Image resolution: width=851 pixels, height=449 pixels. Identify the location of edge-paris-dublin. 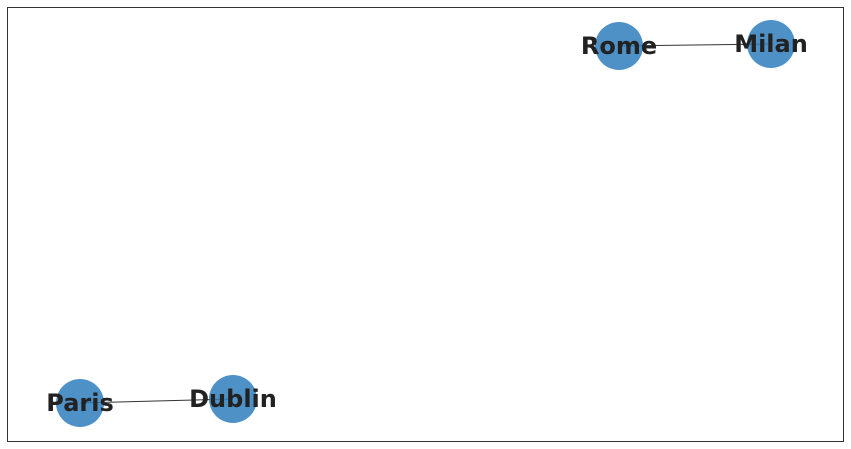
(156, 401).